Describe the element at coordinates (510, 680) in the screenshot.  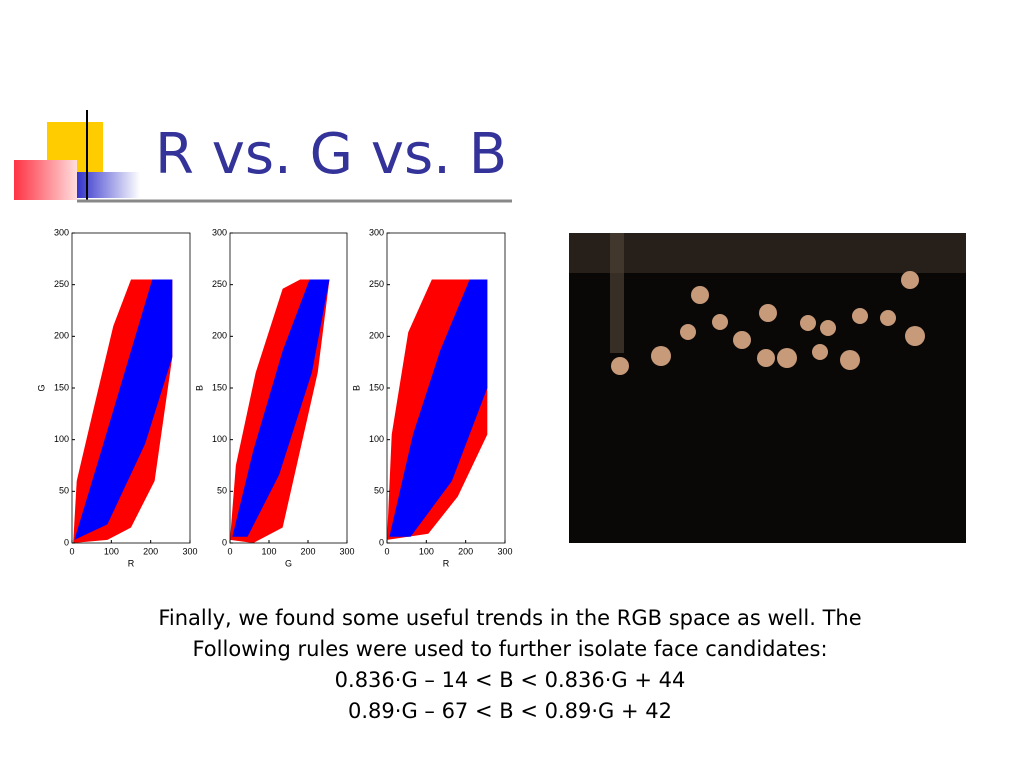
I see `body-line: 0.836·G – 14 < B < 0.836·G + 44` at that location.